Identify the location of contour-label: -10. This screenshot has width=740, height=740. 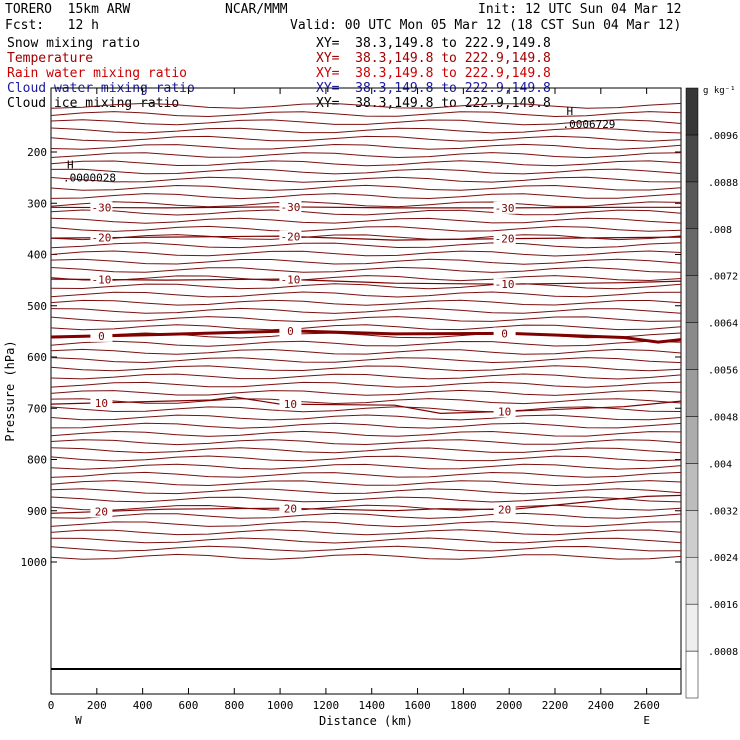
(505, 284).